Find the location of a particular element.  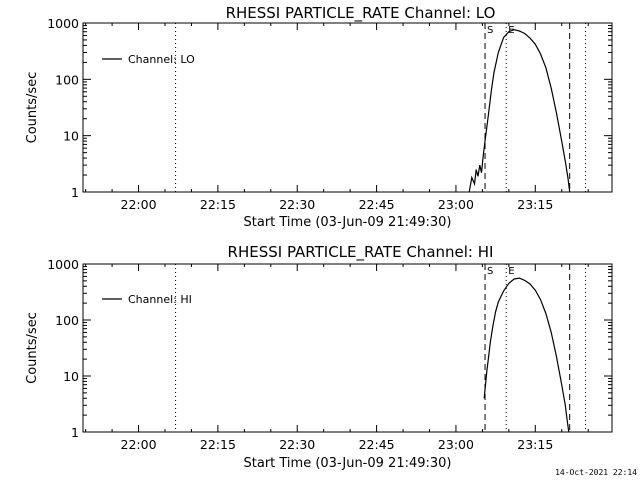

legend-entry: Channel: HI is located at coordinates (160, 299).